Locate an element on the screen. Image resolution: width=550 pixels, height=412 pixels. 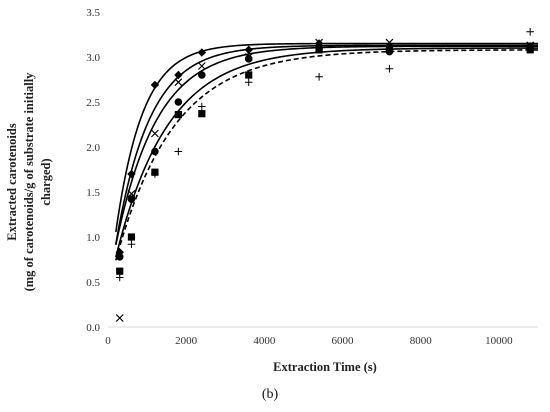
y-tick-label: 0.5 is located at coordinates (93, 283).